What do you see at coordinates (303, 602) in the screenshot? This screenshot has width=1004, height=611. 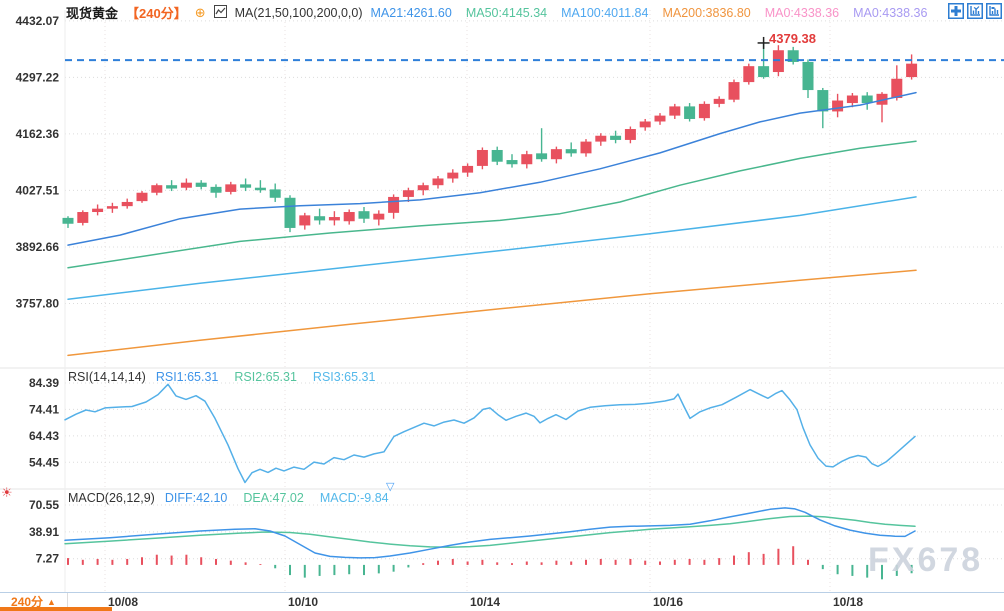 I see `date-label: 10/10` at bounding box center [303, 602].